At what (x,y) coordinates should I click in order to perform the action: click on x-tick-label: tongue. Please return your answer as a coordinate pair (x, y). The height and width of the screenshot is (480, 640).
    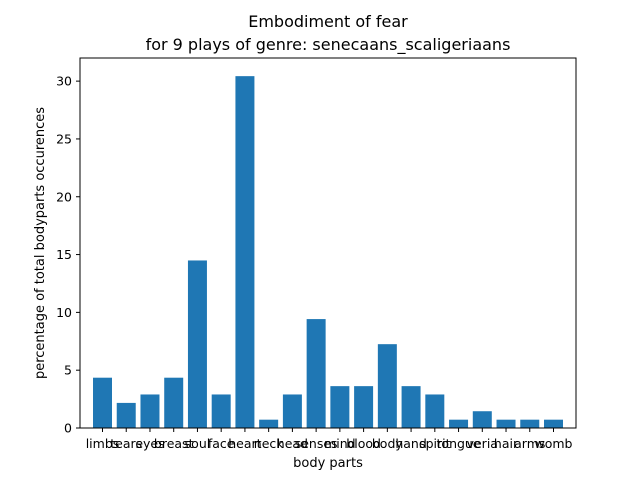
    Looking at the image, I should click on (459, 443).